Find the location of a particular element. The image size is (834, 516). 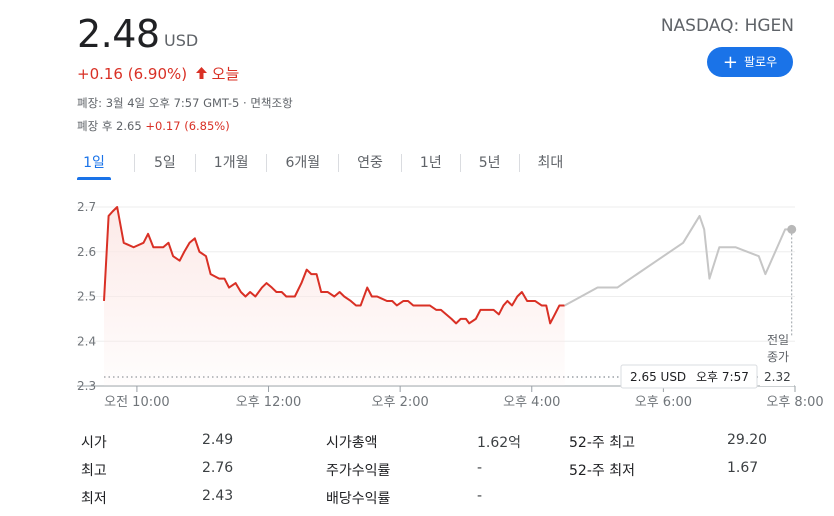

tooltip-box is located at coordinates (689, 376).